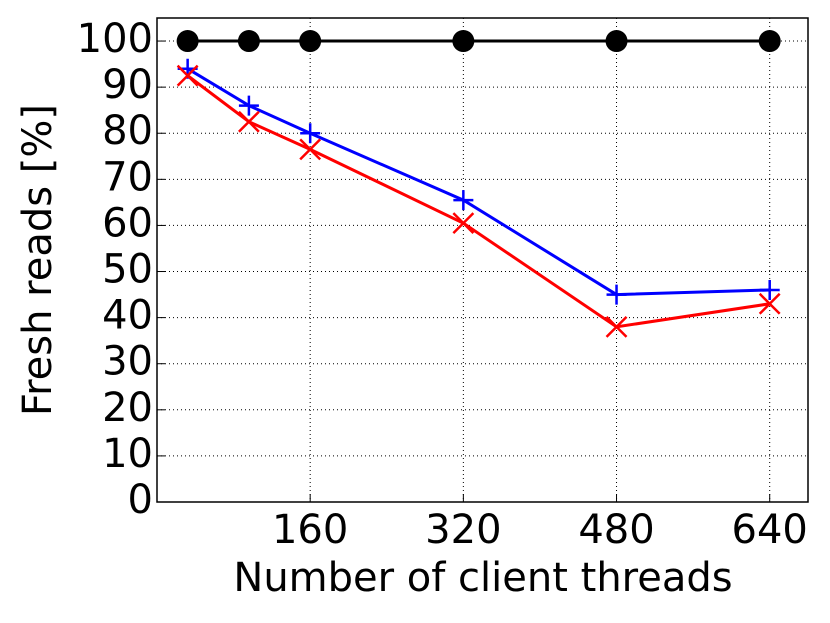 Image resolution: width=830 pixels, height=623 pixels. I want to click on y-tick-label: 100, so click(115, 39).